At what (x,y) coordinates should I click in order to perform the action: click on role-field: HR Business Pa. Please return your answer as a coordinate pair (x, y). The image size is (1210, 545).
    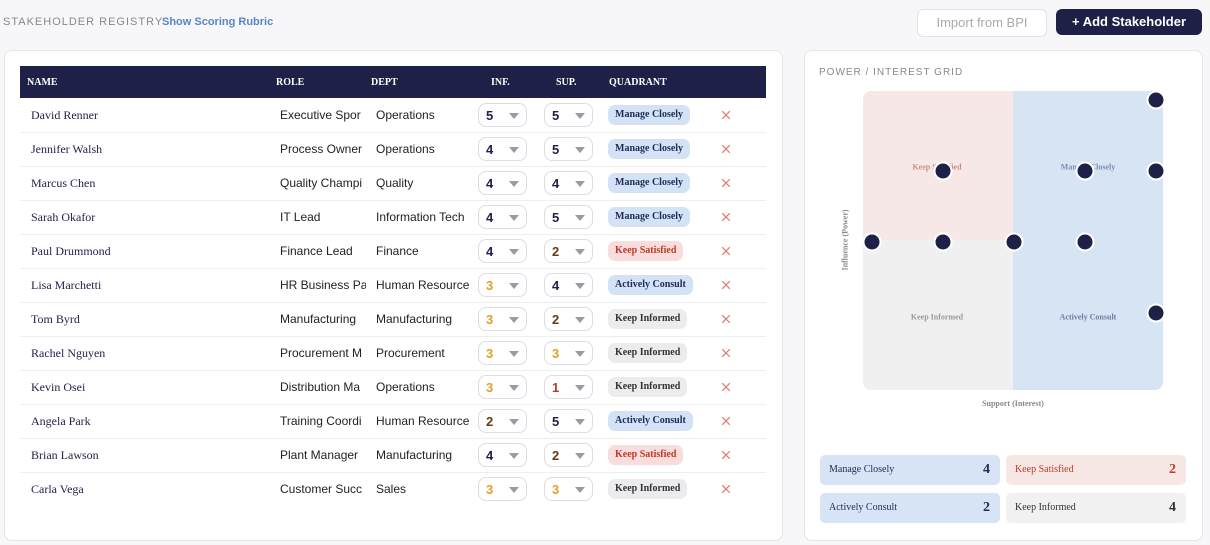
    Looking at the image, I should click on (323, 285).